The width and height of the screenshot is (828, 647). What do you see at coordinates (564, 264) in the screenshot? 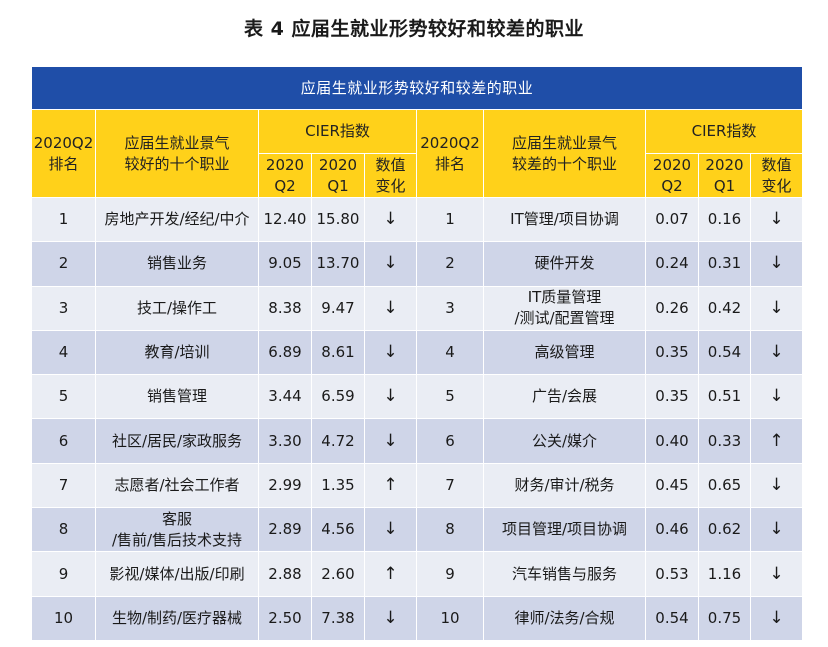
I see `job-bad-cell: 硬件开发` at bounding box center [564, 264].